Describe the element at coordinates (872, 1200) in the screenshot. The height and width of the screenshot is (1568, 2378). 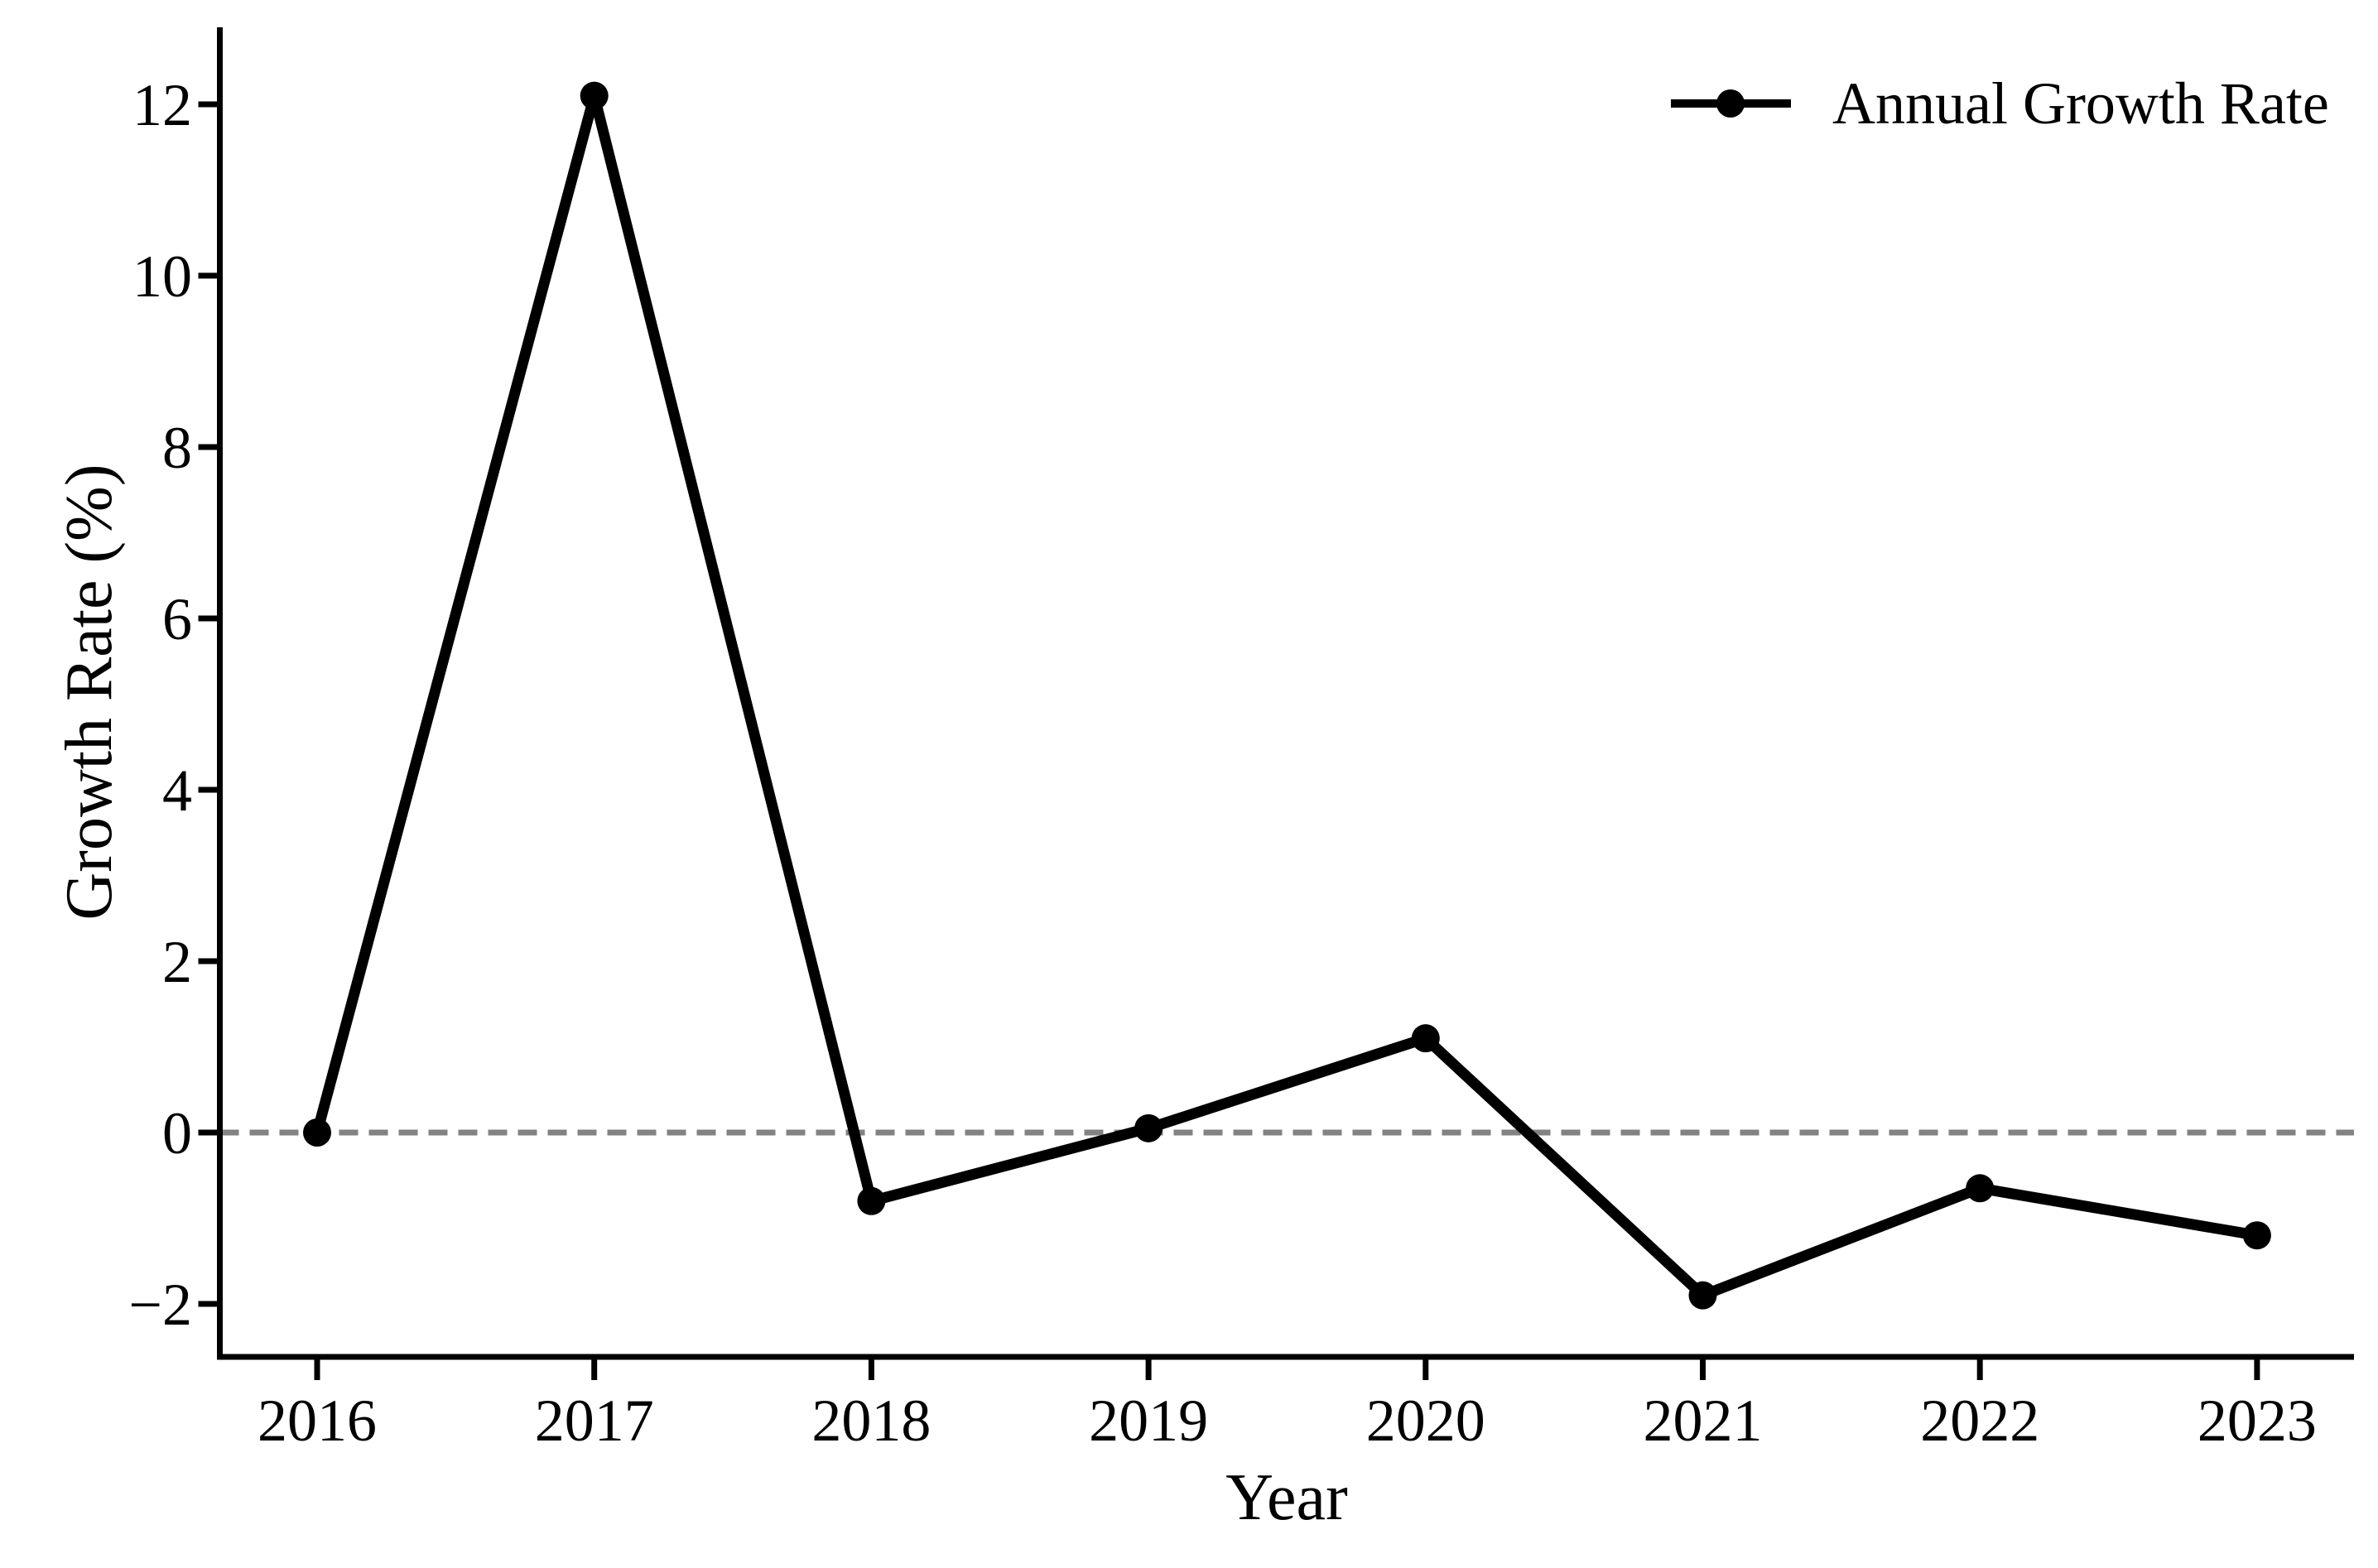
I see `data-point-2018` at that location.